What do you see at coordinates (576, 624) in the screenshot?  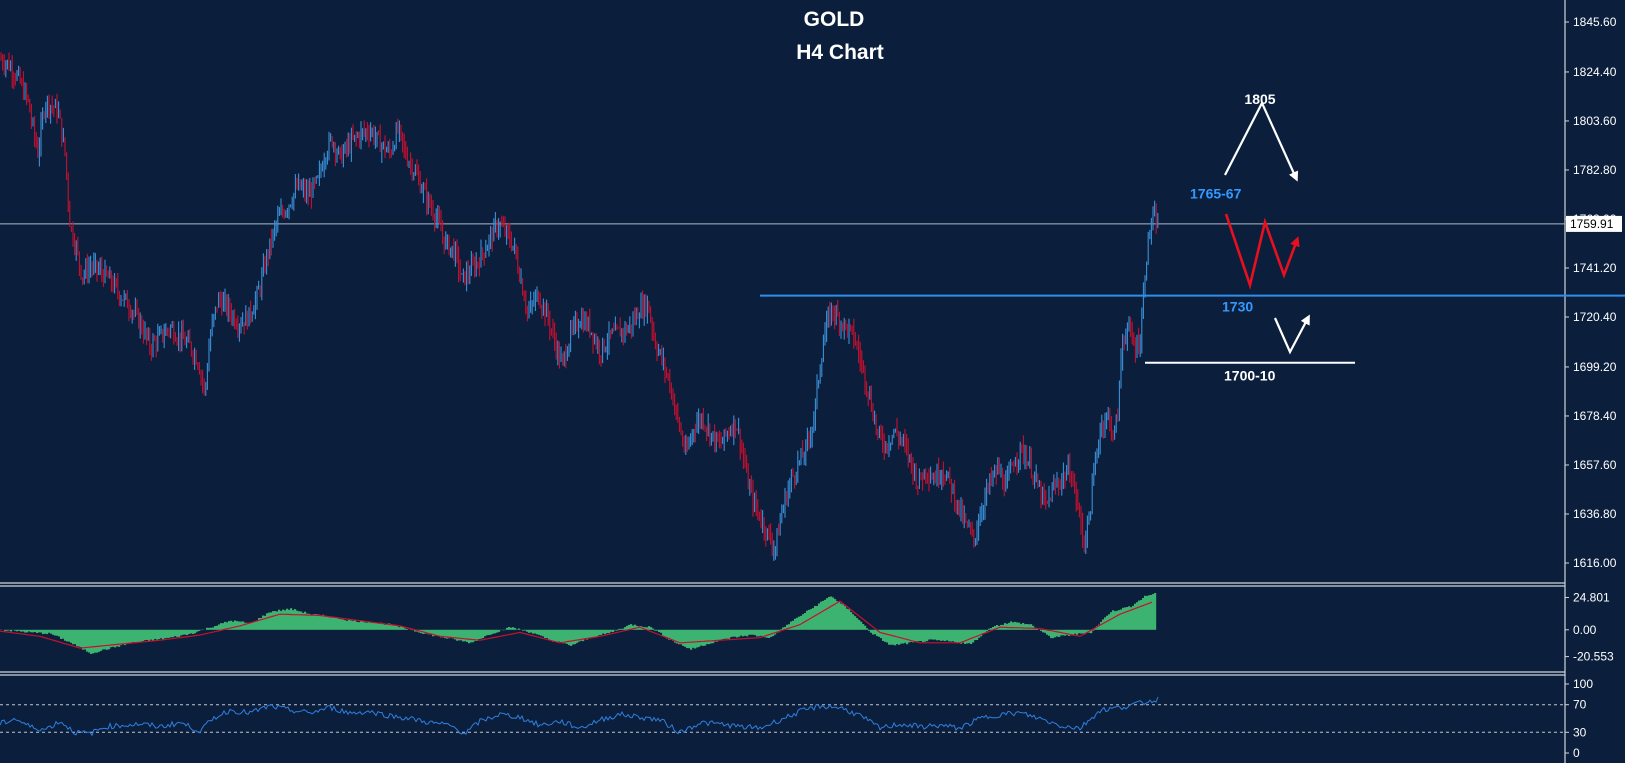 I see `oscillator-signal-line` at bounding box center [576, 624].